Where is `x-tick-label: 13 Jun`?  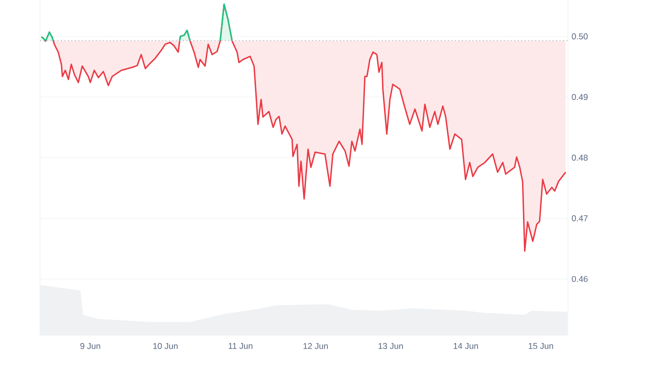 x-tick-label: 13 Jun is located at coordinates (390, 346).